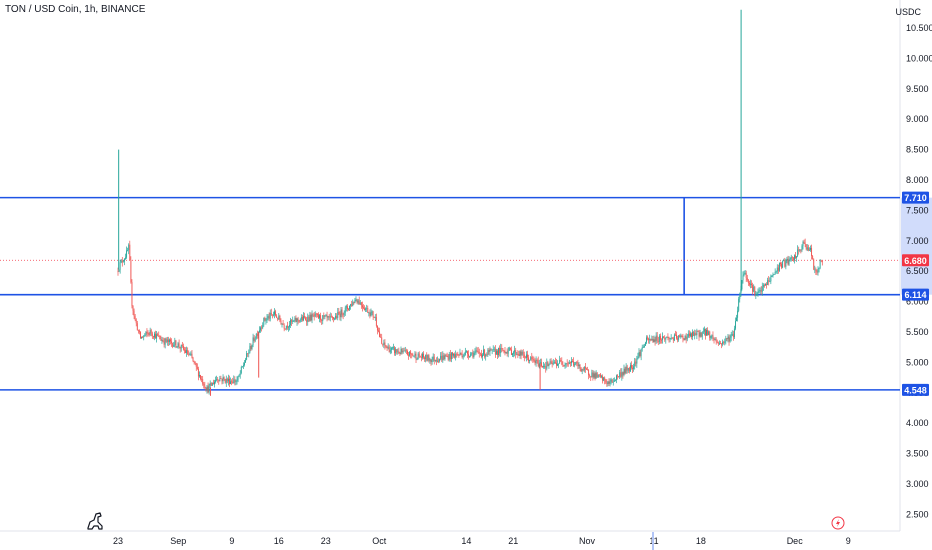  Describe the element at coordinates (95, 521) in the screenshot. I see `dinosaur-icon` at that location.